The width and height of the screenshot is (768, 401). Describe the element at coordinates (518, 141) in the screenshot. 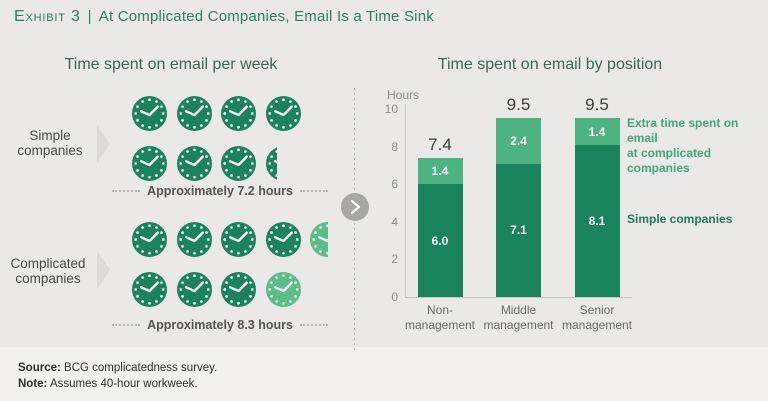

I see `bar-segment-extra: 2.4` at that location.